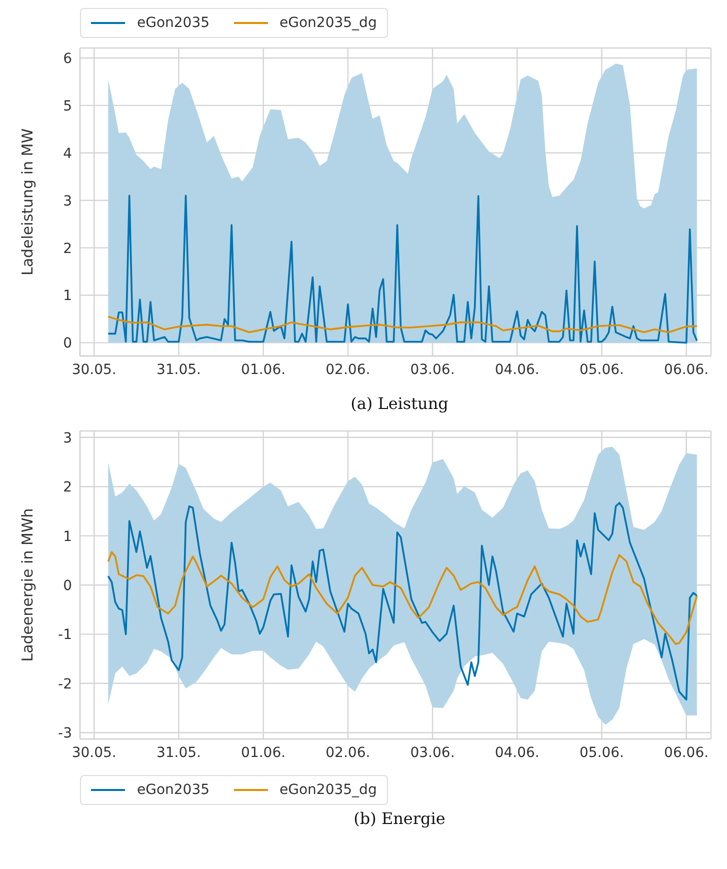 The image size is (727, 869). What do you see at coordinates (65, 635) in the screenshot?
I see `y-tick-label: -1` at bounding box center [65, 635].